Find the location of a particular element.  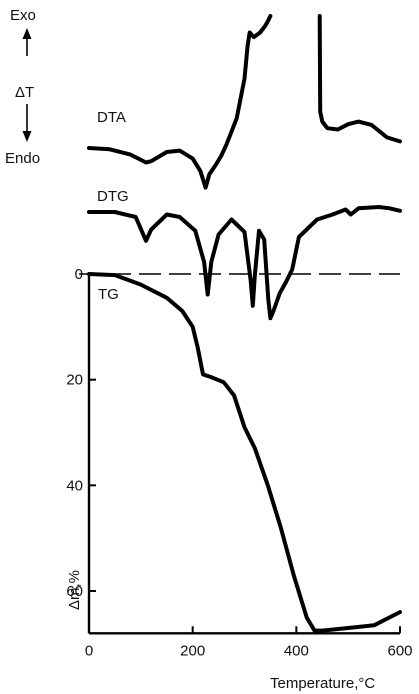

x-axis-label: Temperature,°C is located at coordinates (322, 683).